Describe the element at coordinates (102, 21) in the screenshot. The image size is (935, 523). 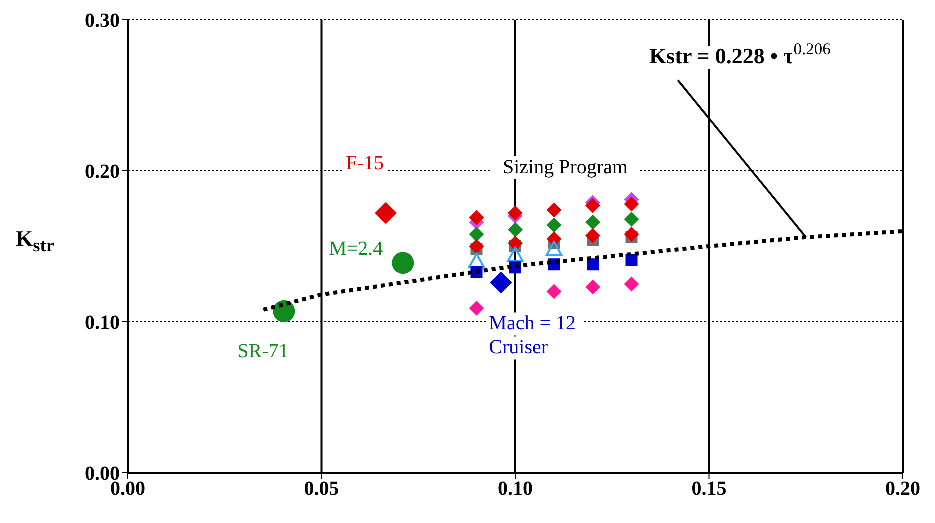
I see `y-tick-label: 0.30` at that location.